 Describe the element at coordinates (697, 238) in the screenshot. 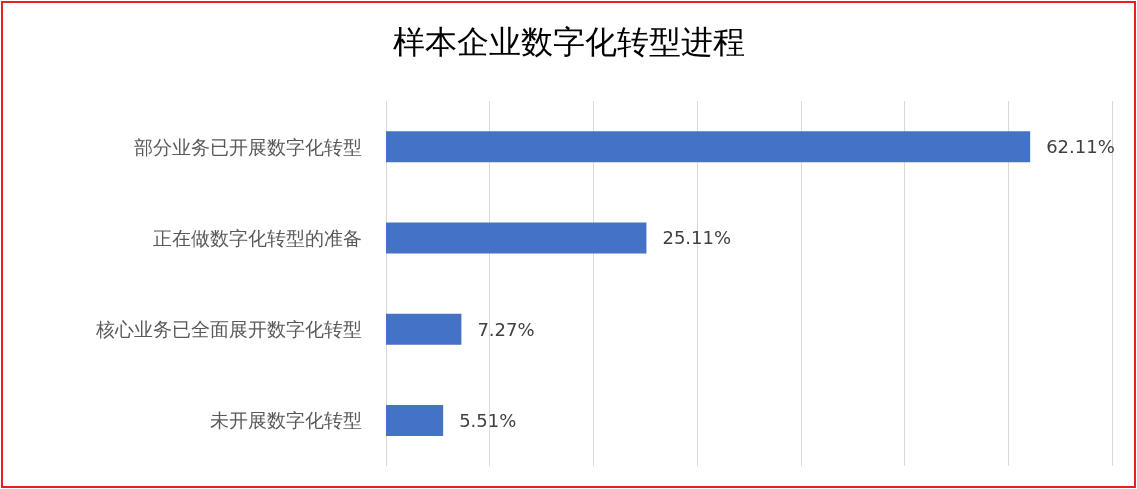

I see `data-label: 25.11%` at that location.